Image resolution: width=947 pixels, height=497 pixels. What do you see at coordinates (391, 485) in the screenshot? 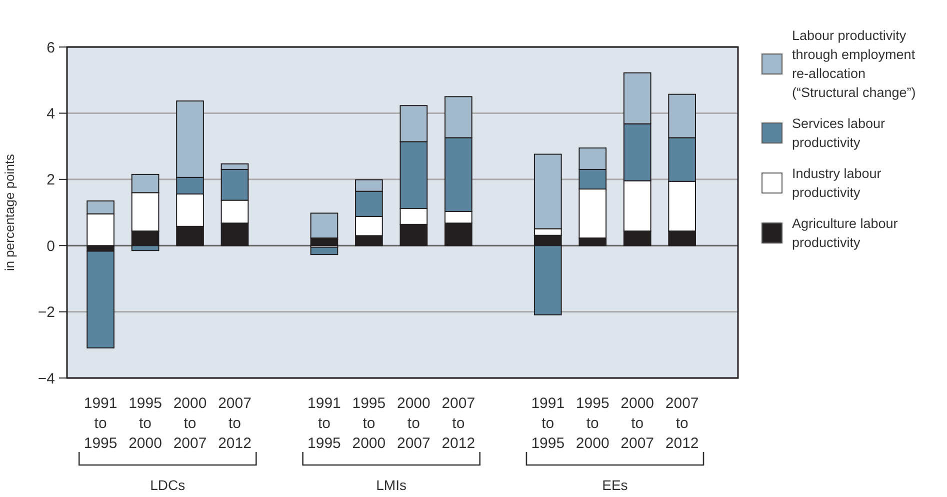
I see `text: LMIs` at bounding box center [391, 485].